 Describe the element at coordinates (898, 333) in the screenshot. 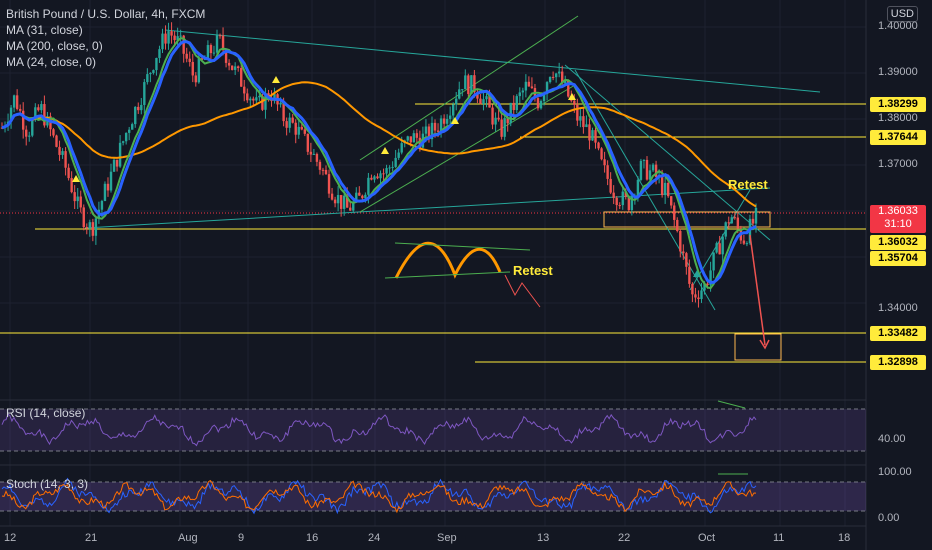

I see `level-tag: 1.33482` at that location.